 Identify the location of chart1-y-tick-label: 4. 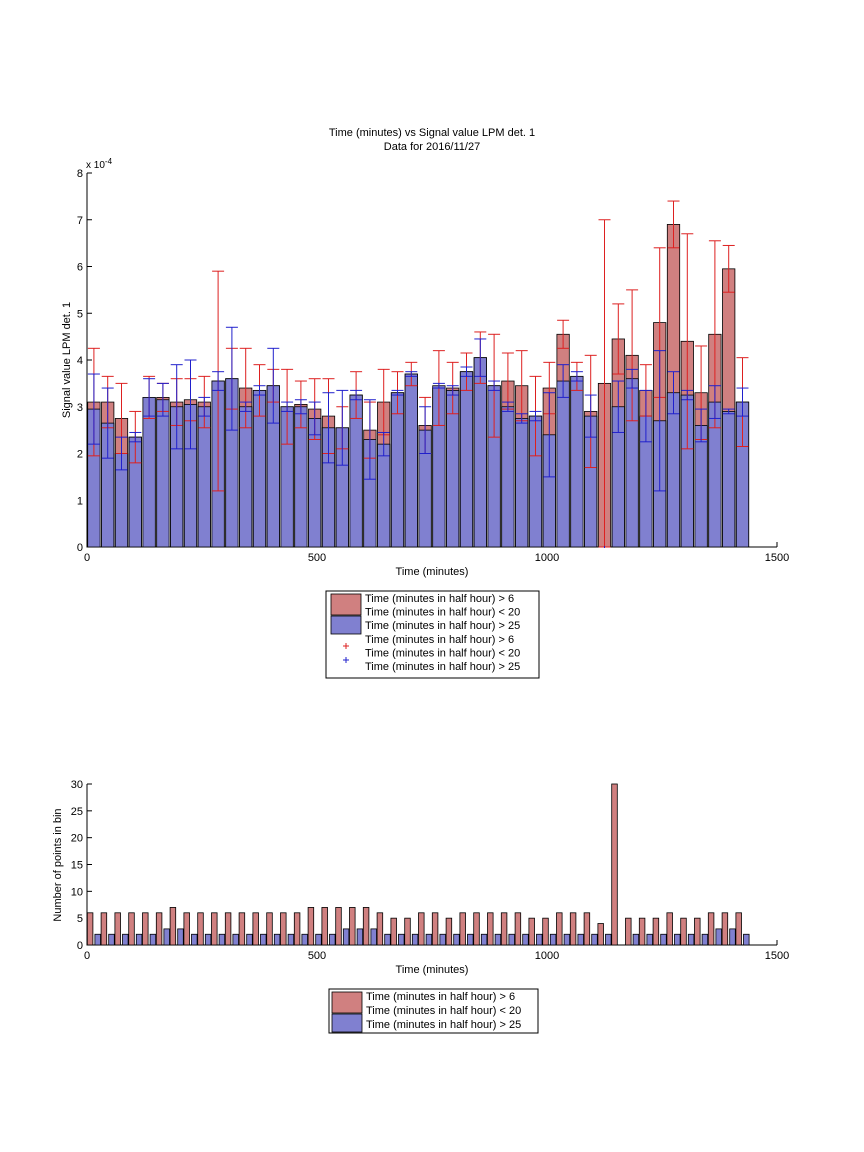
(80, 361).